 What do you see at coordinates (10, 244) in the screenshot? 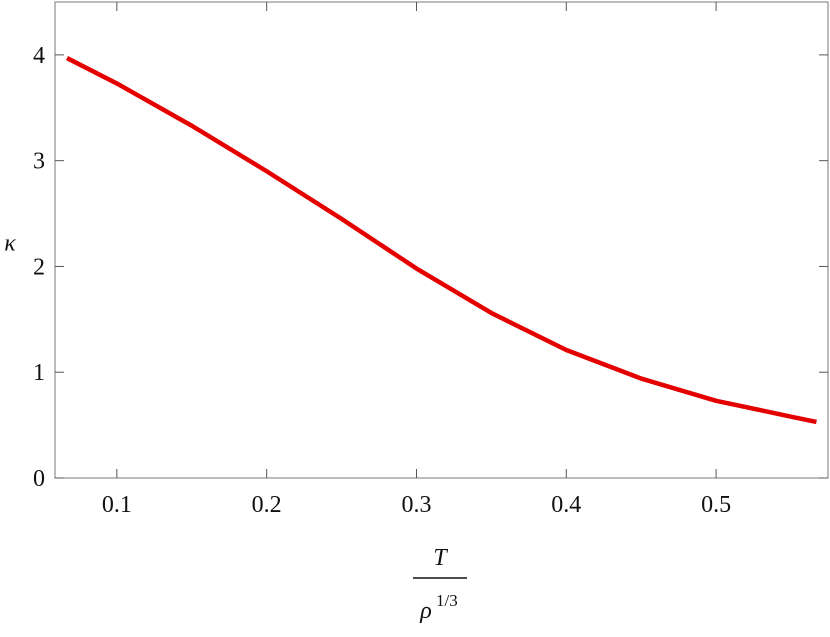
I see `y-axis-label: κ` at bounding box center [10, 244].